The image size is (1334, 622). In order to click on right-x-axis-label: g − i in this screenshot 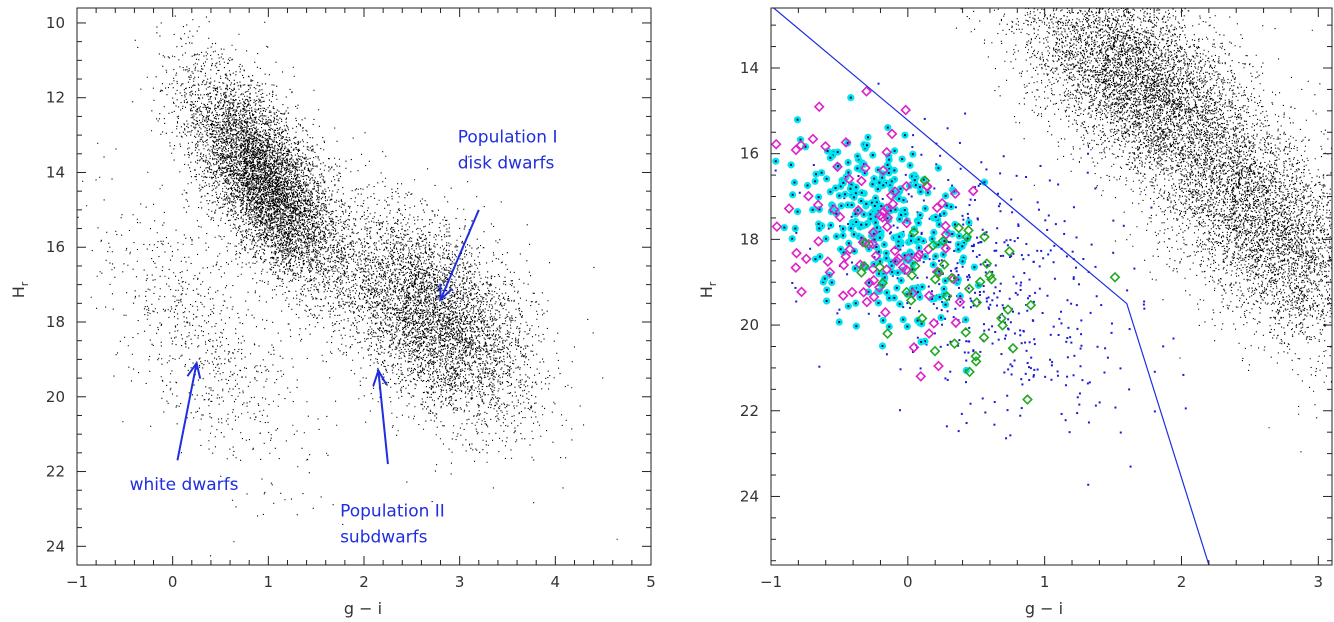, I will do `click(1044, 608)`.